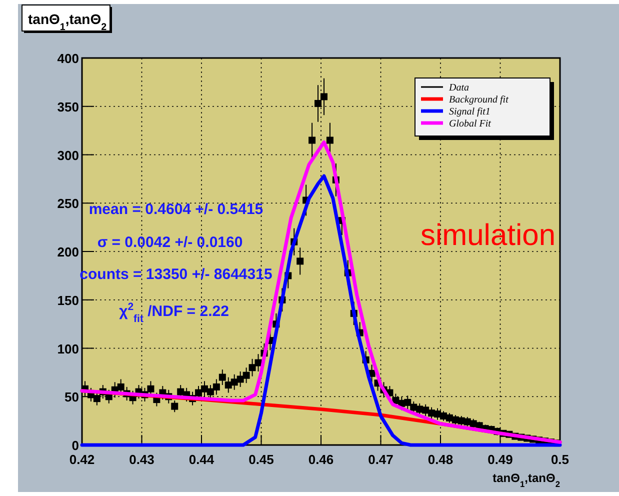  What do you see at coordinates (560, 459) in the screenshot?
I see `x-tick-label: 0.5` at bounding box center [560, 459].